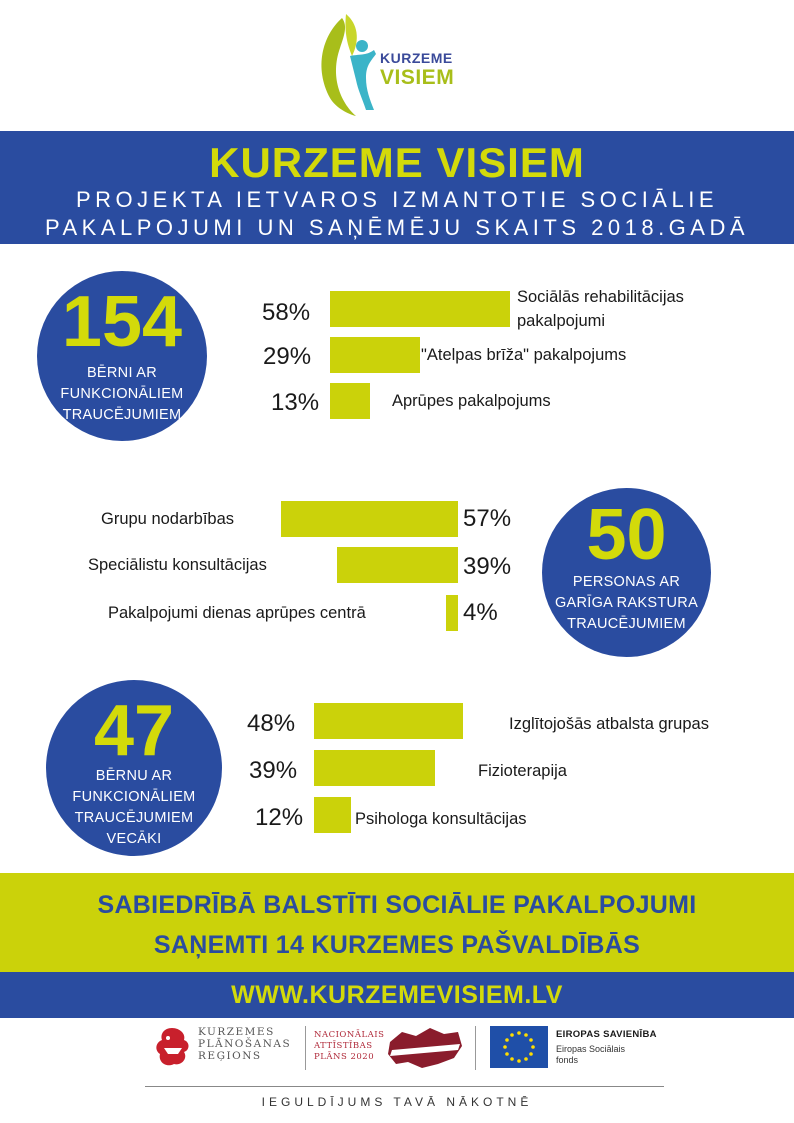 The height and width of the screenshot is (1123, 794). I want to click on bar-percent: 13%, so click(295, 402).